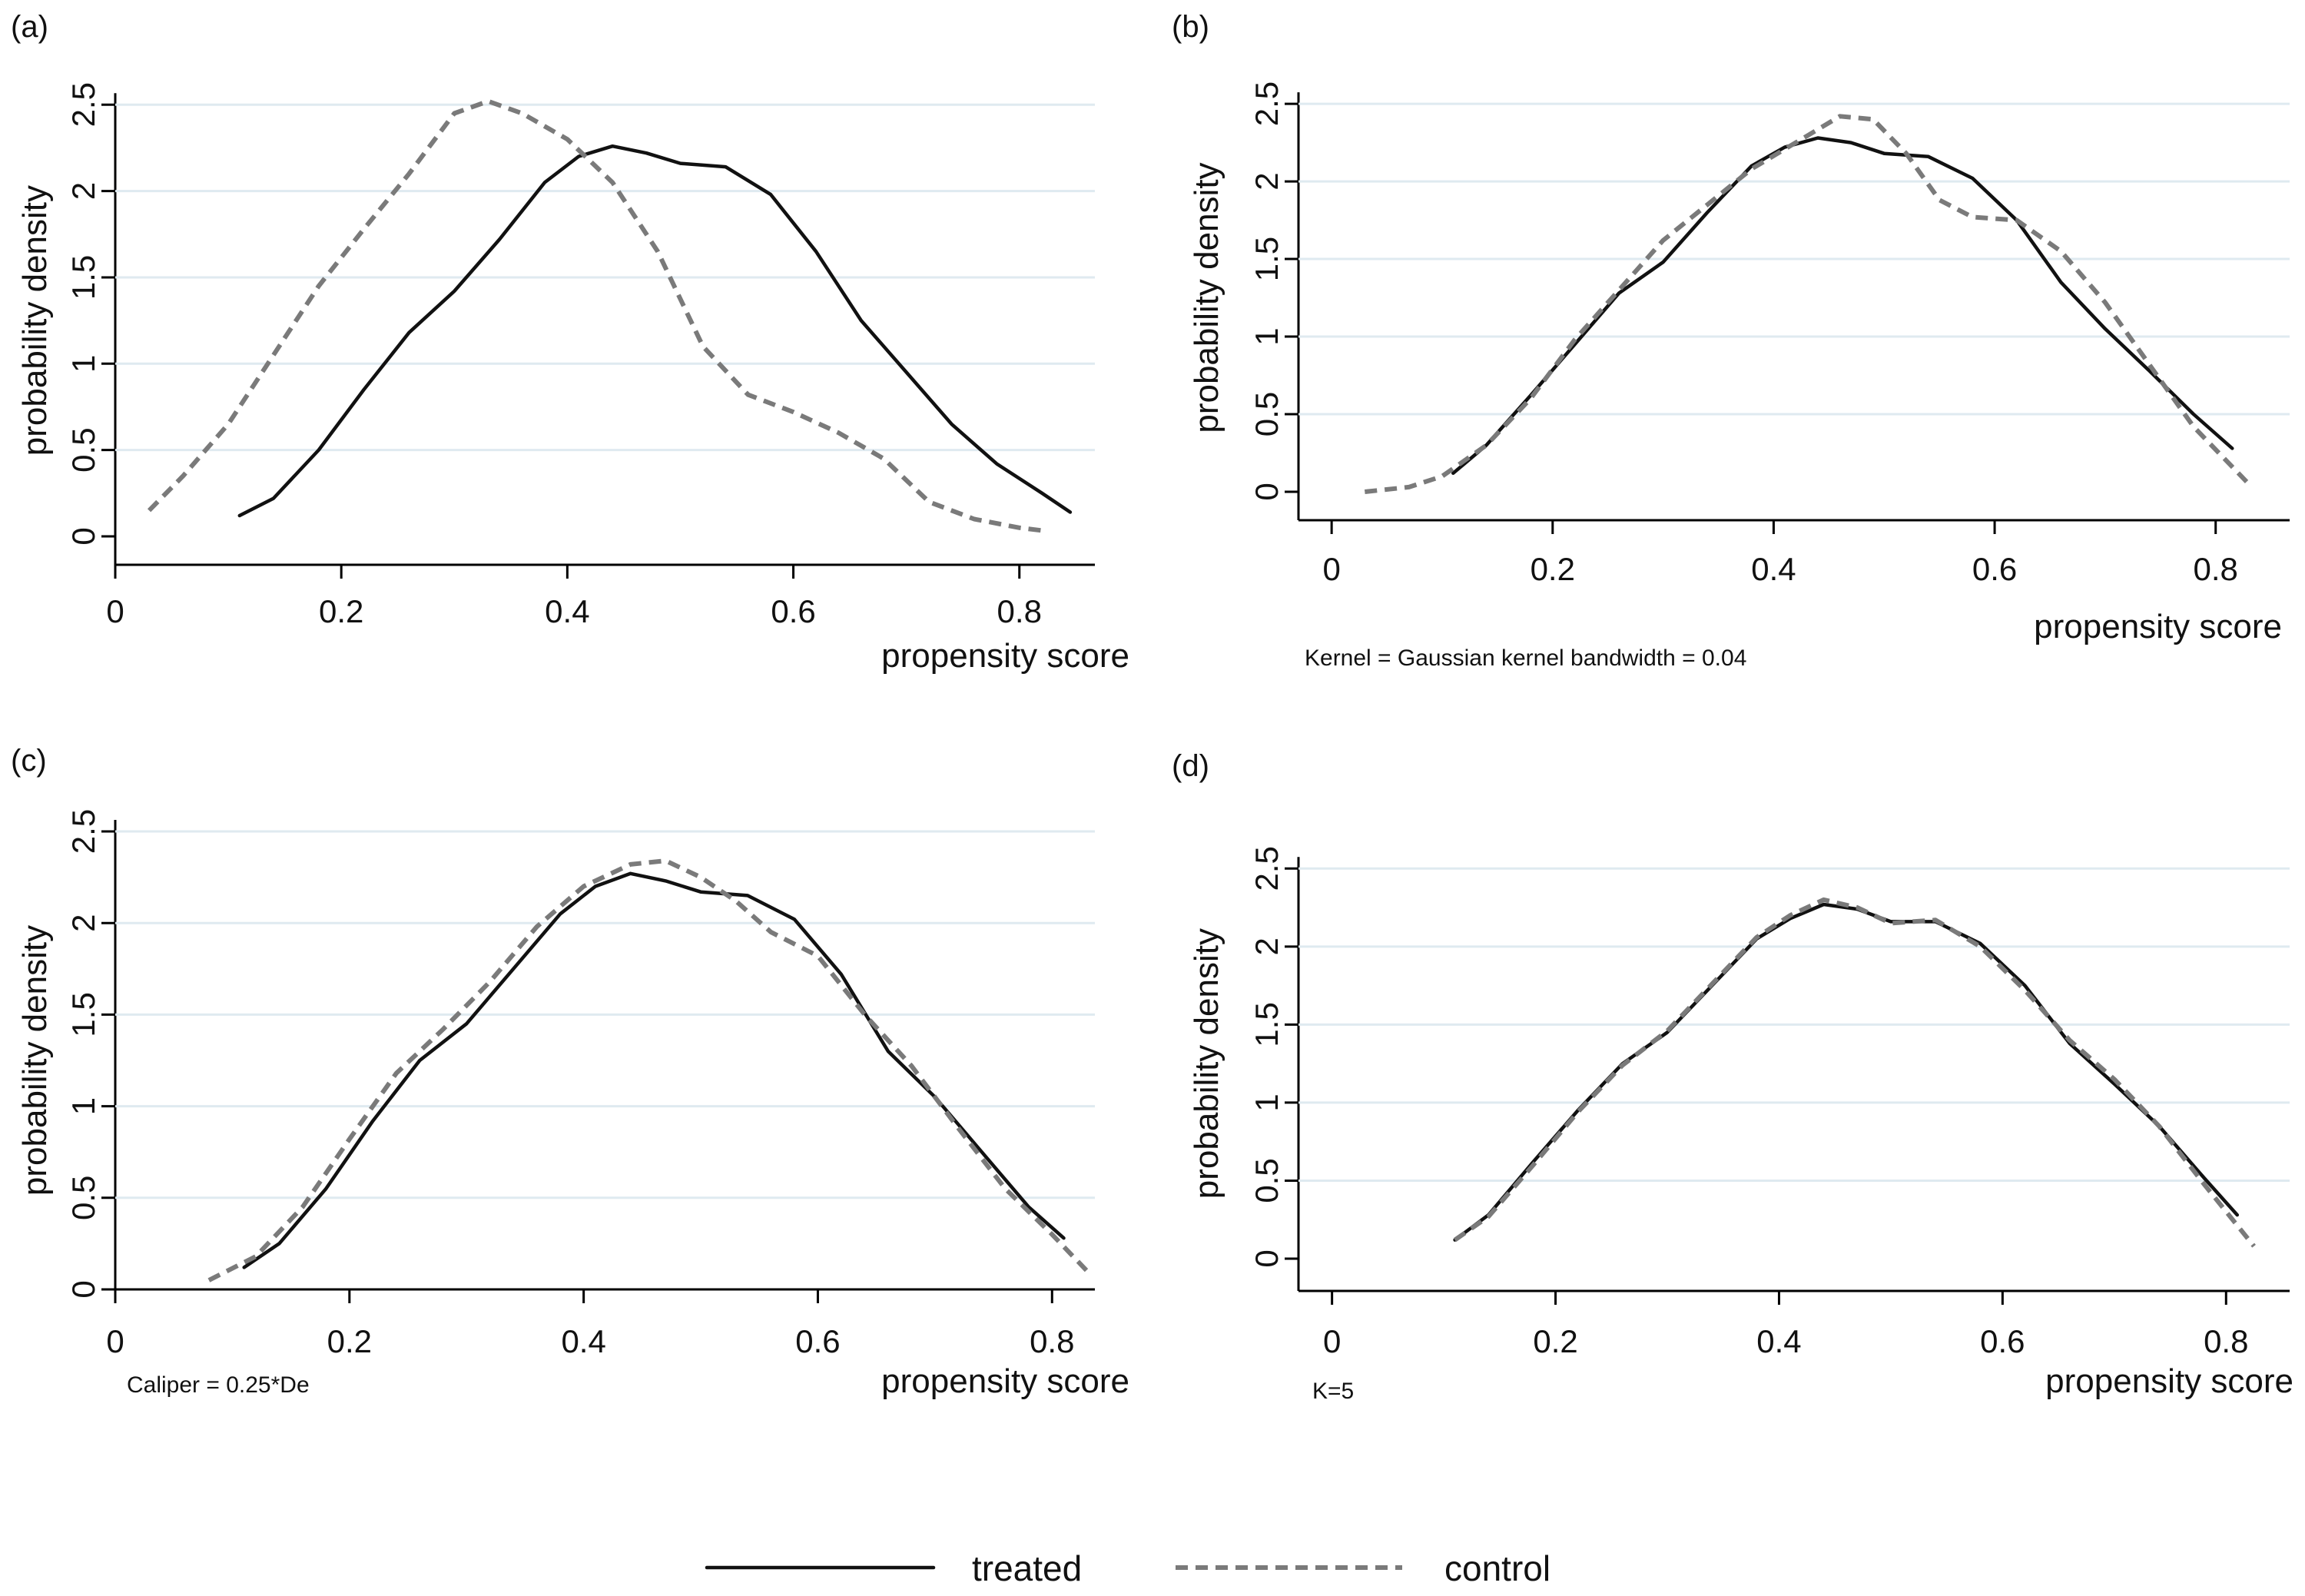 The width and height of the screenshot is (2305, 1596). Describe the element at coordinates (1333, 1391) in the screenshot. I see `panel-note: K=5` at that location.